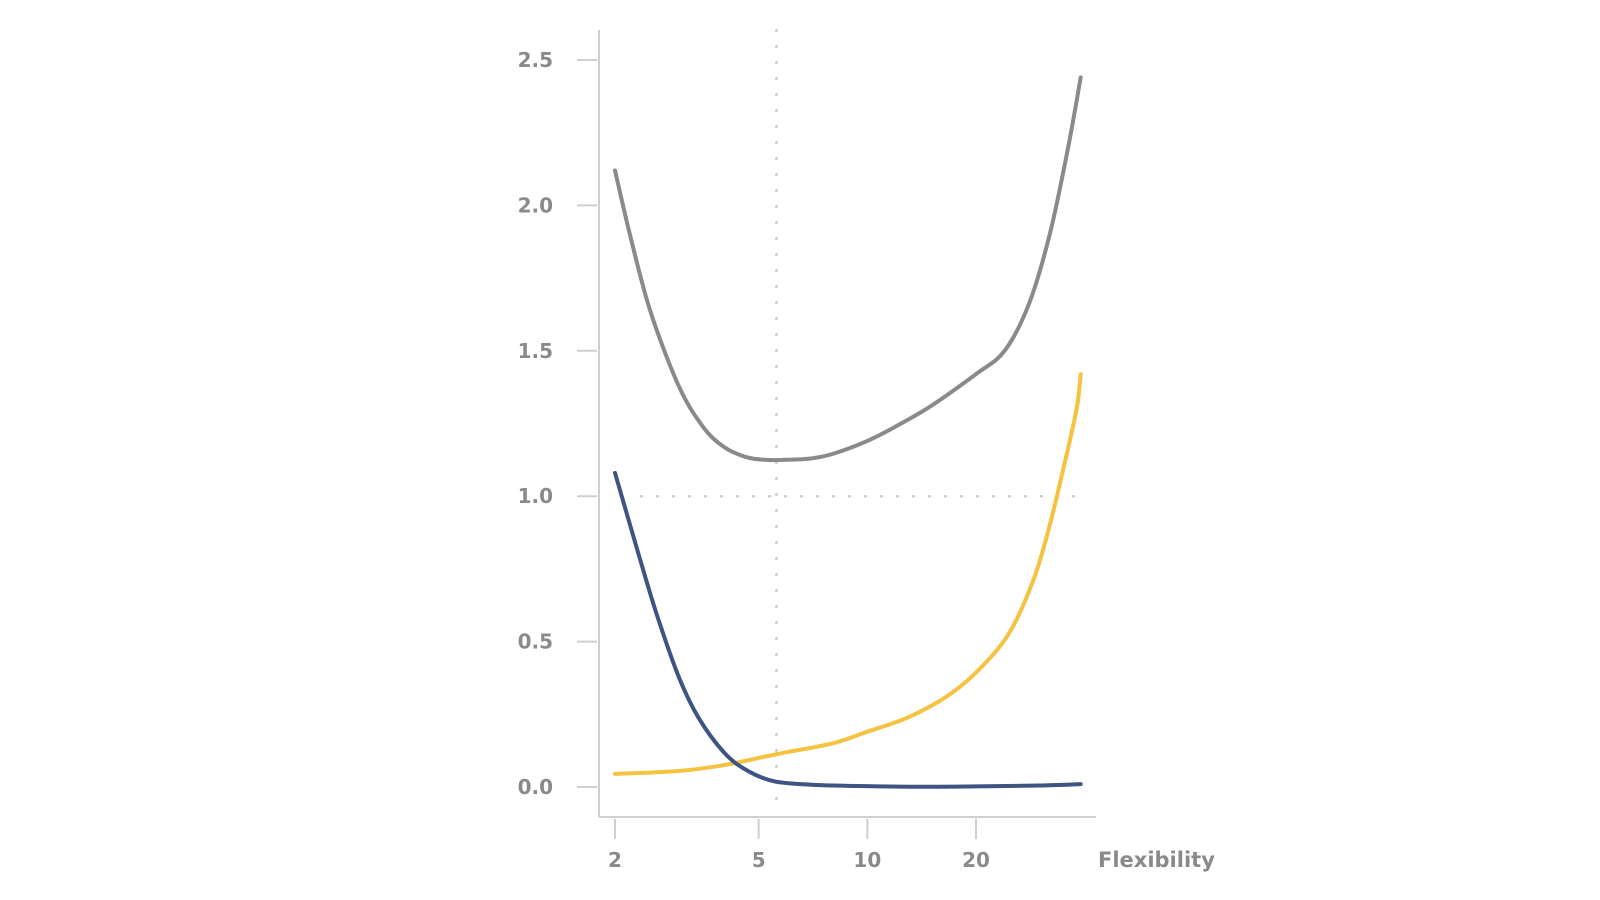 The width and height of the screenshot is (1600, 900). Describe the element at coordinates (535, 423) in the screenshot. I see `y-tick-labels: 0.0 0.5 1.0 1.5 2.0 2.5` at that location.